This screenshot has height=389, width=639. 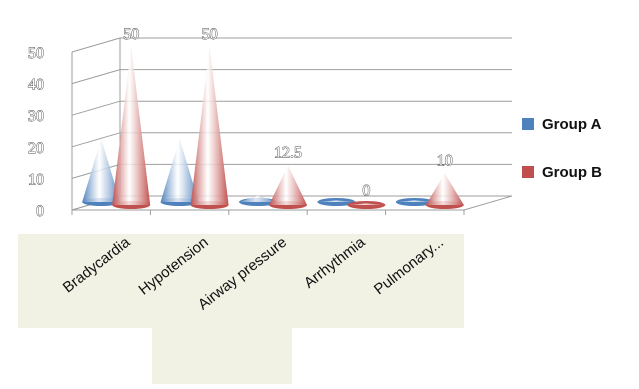 I want to click on legend: Group A Group B, so click(x=562, y=148).